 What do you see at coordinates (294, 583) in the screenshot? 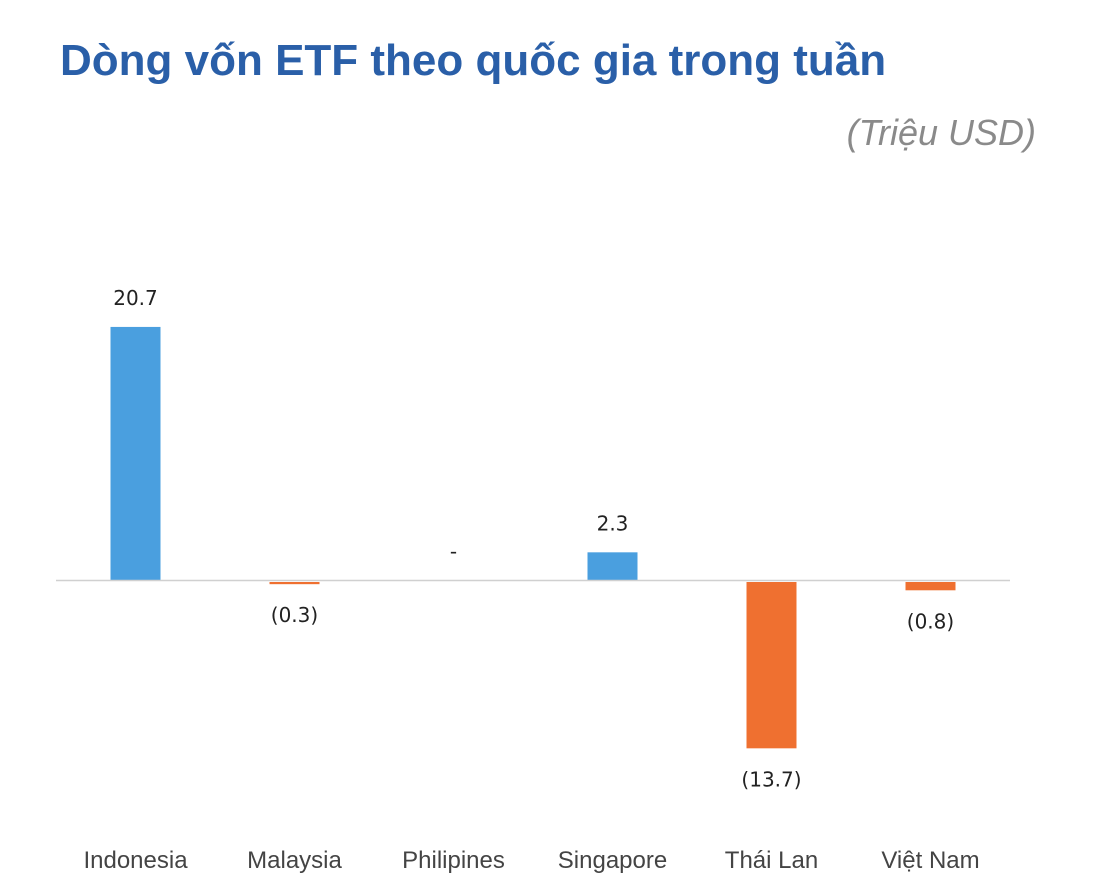
I see `bar-malaysia` at bounding box center [294, 583].